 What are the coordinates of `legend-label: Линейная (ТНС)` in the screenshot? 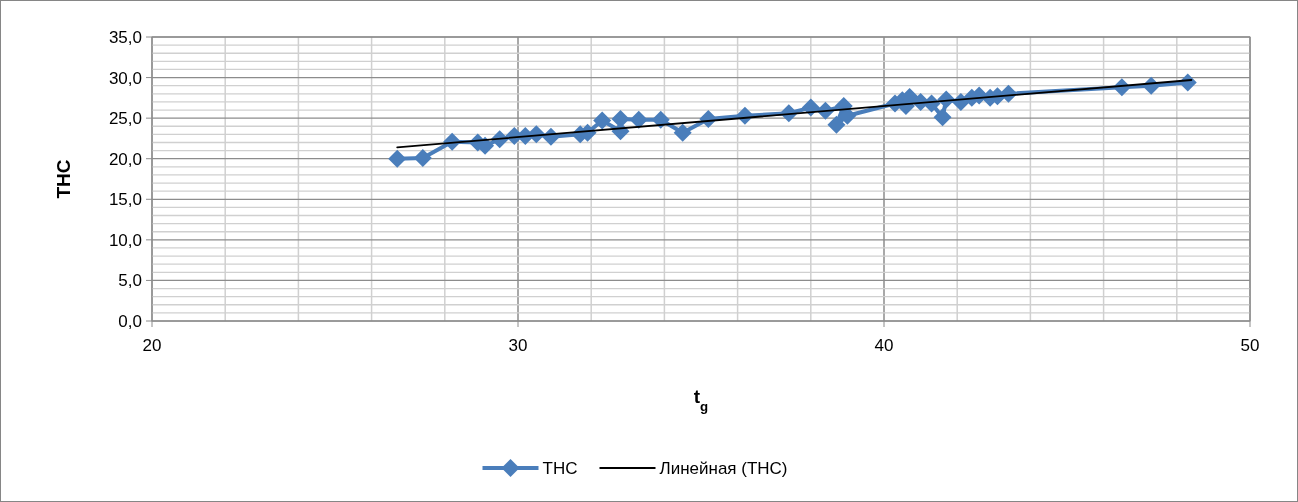 It's located at (723, 468).